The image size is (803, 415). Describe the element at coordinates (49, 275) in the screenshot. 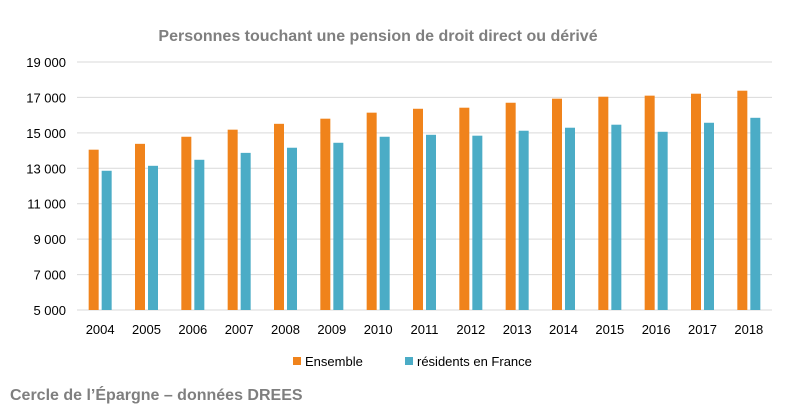

I see `y-tick-label: 7 000` at that location.